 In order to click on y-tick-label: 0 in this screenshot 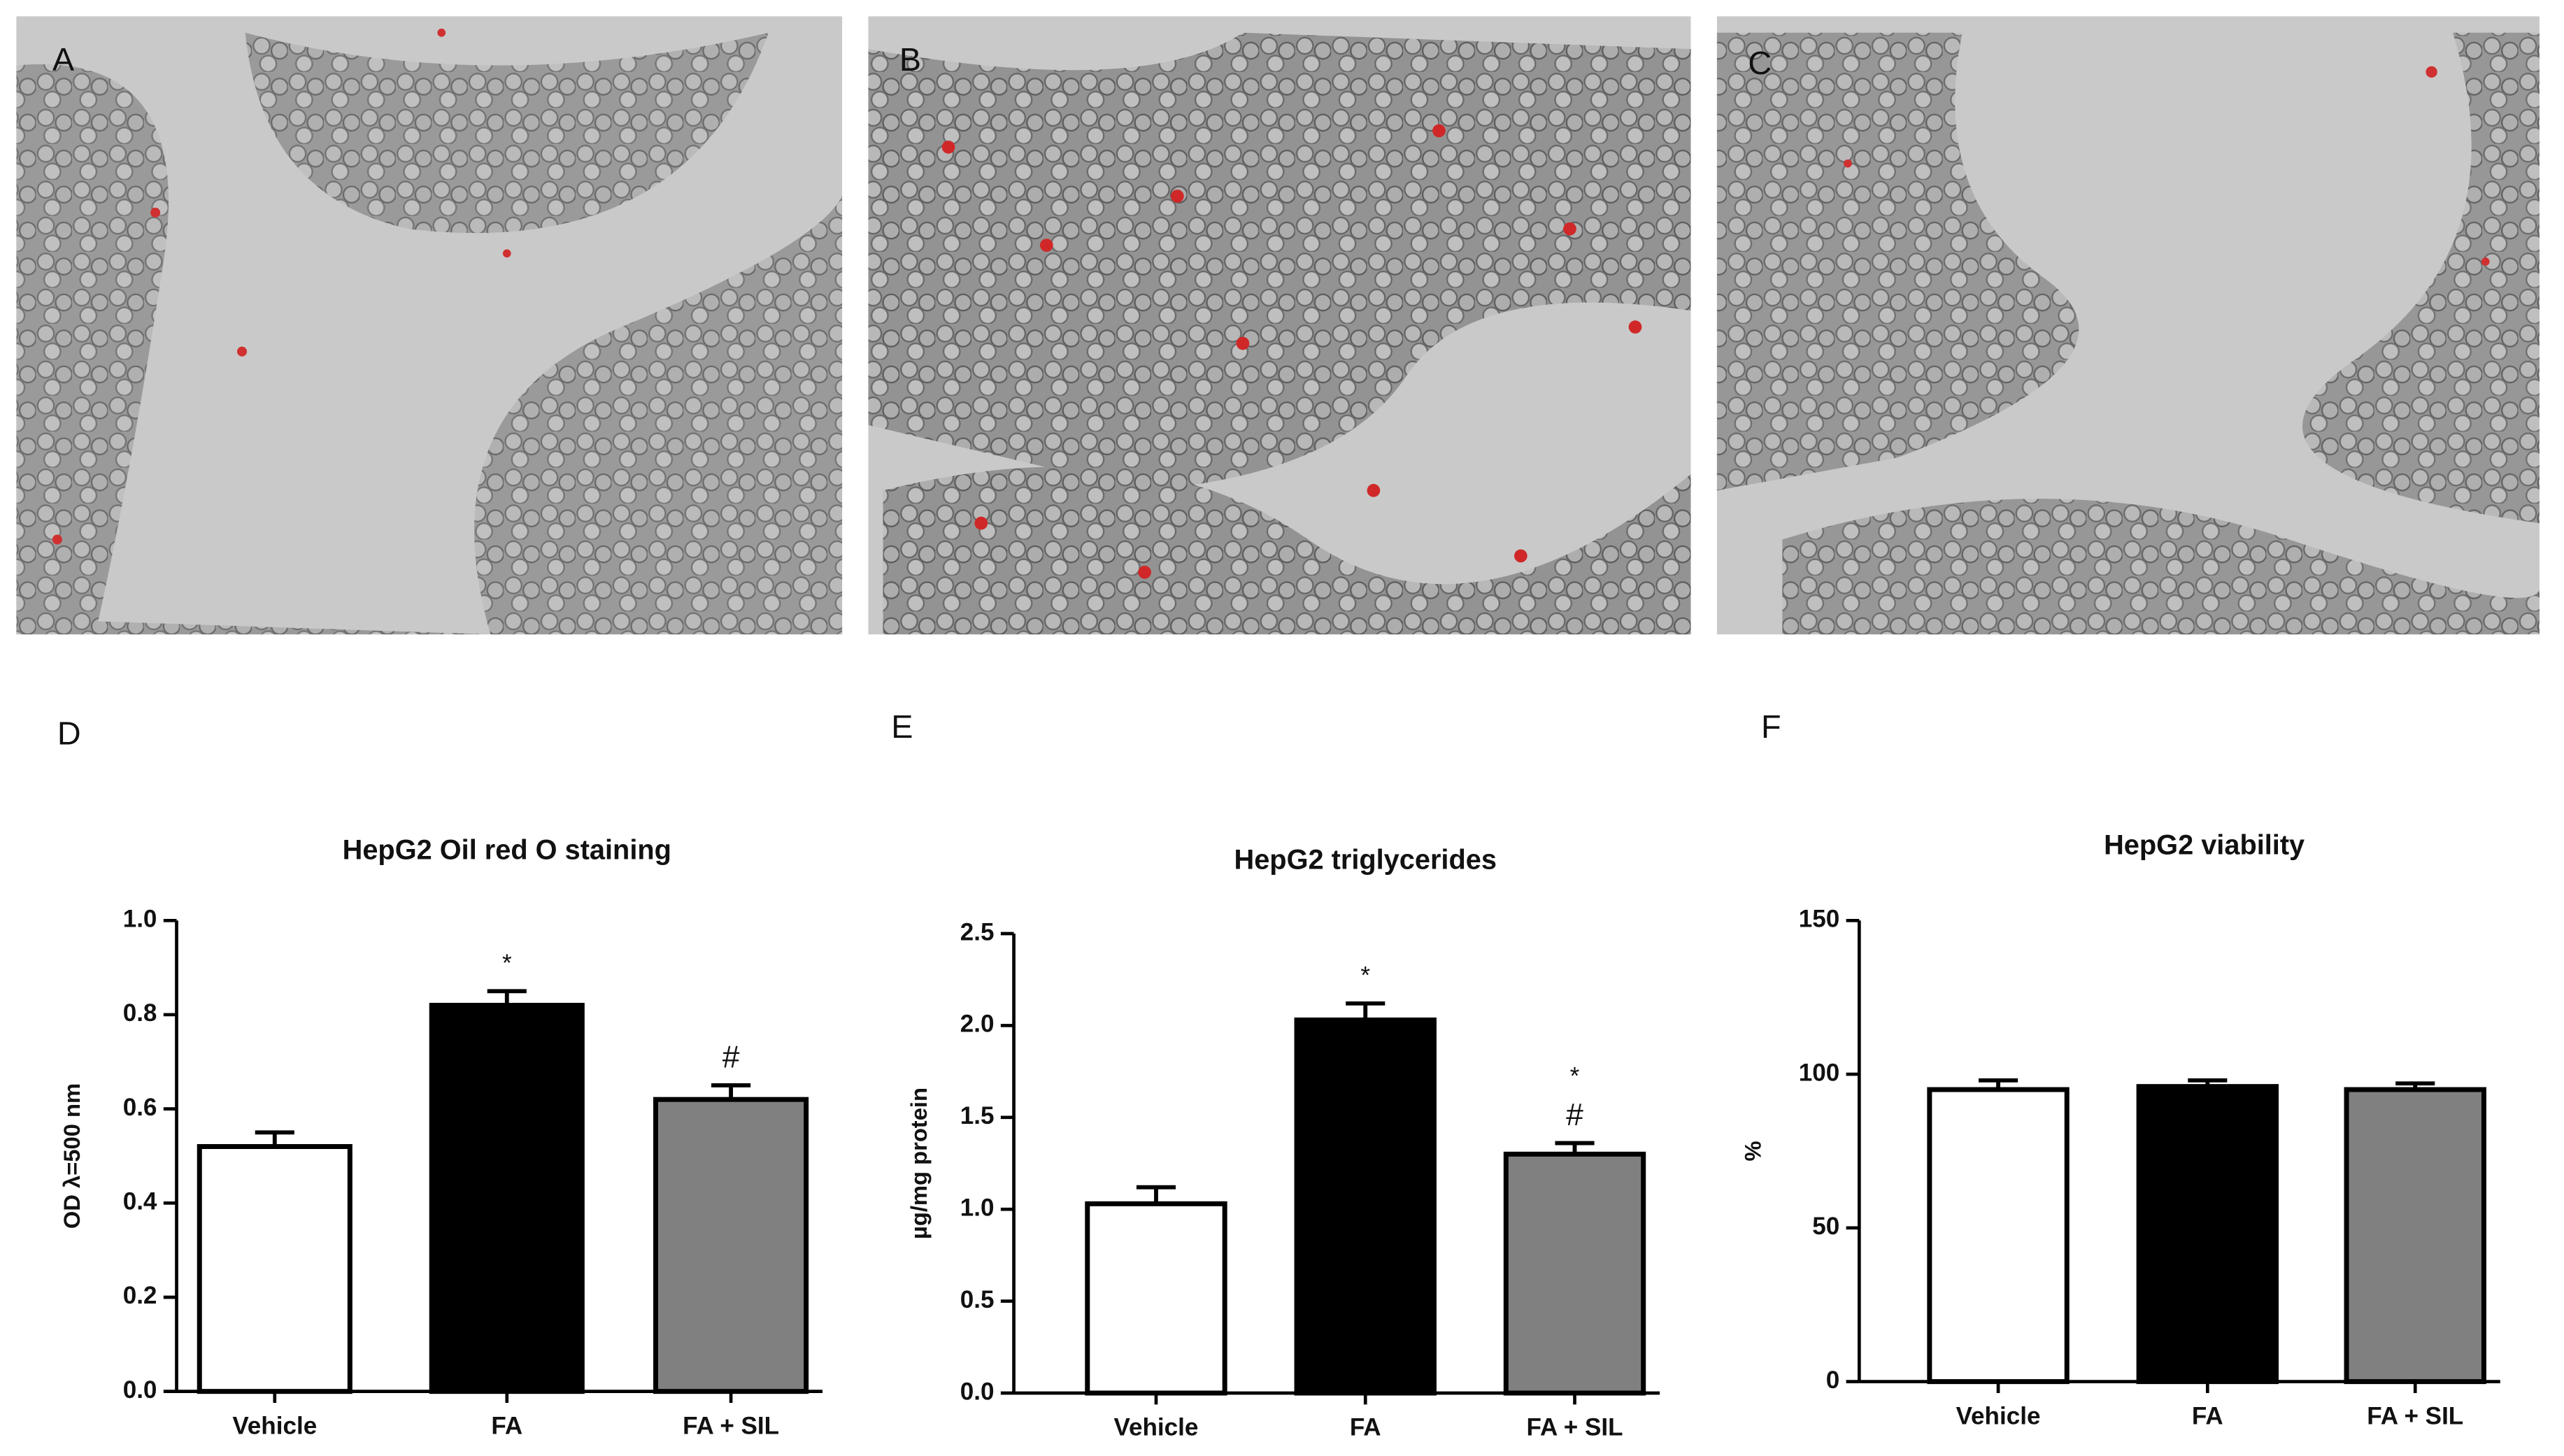, I will do `click(1833, 1380)`.